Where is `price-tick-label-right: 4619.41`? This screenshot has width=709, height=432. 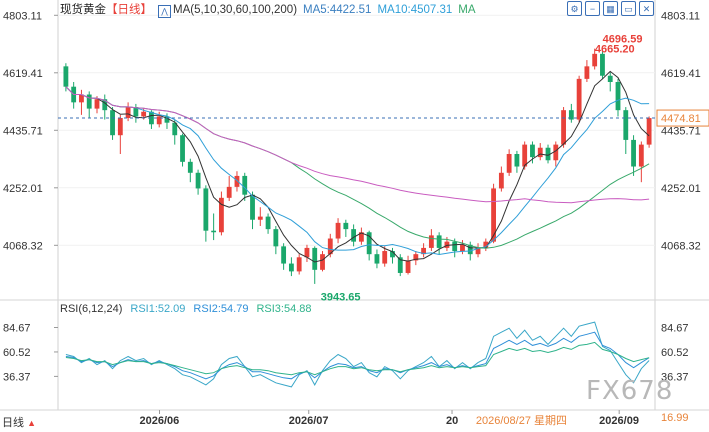
price-tick-label-right: 4619.41 is located at coordinates (681, 74).